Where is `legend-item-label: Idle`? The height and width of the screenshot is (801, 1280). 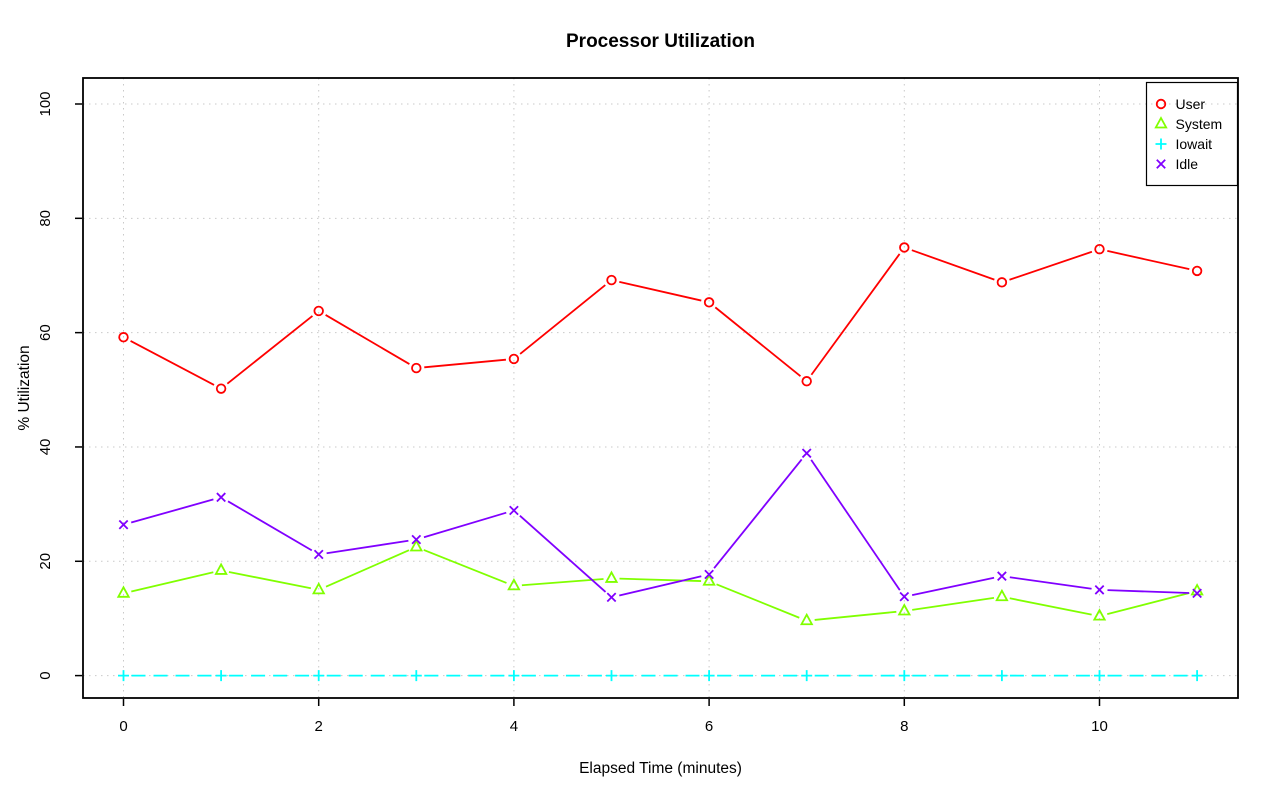 legend-item-label: Idle is located at coordinates (1187, 164).